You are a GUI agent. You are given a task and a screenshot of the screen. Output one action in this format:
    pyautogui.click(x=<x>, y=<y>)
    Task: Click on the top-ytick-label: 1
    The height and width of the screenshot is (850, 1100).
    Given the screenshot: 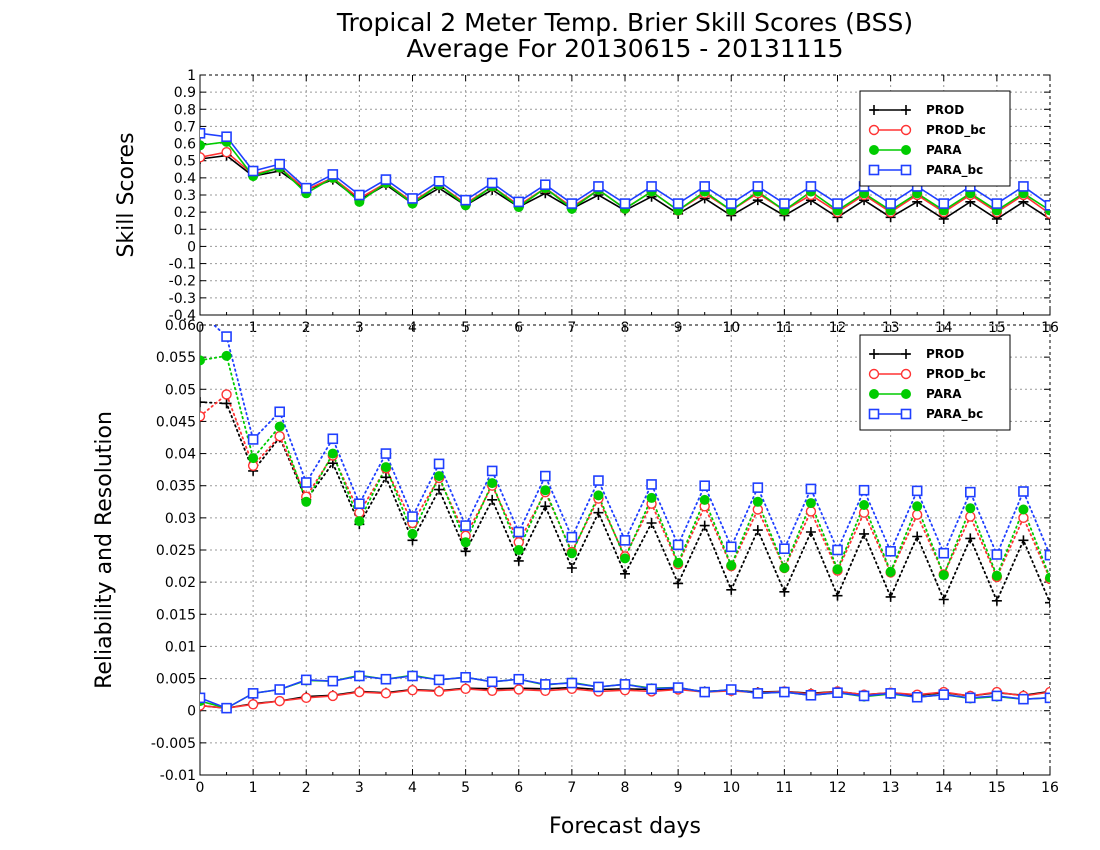 What is the action you would take?
    pyautogui.click(x=191, y=76)
    